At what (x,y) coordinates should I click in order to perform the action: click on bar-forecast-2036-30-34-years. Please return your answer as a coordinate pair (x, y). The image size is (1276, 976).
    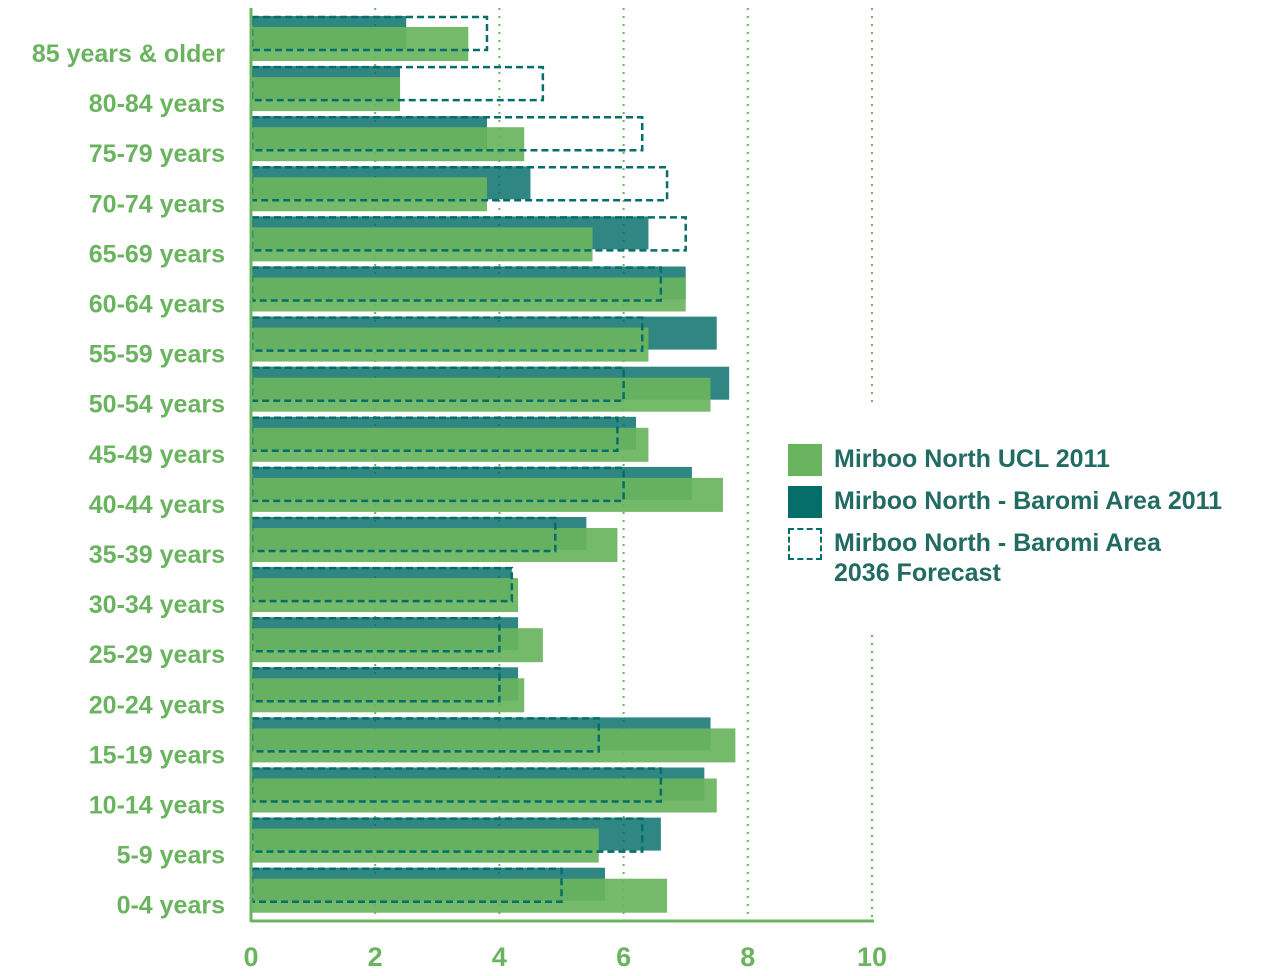
    Looking at the image, I should click on (382, 584).